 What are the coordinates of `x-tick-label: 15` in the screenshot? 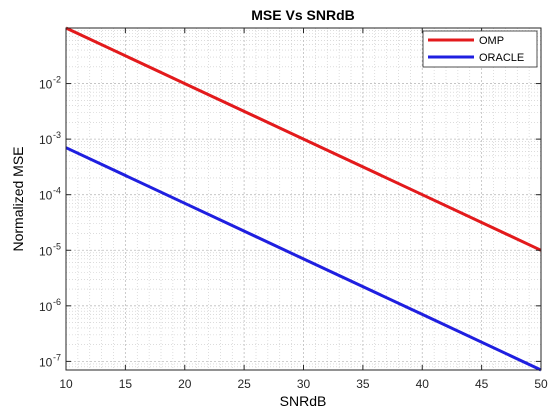 It's located at (126, 384).